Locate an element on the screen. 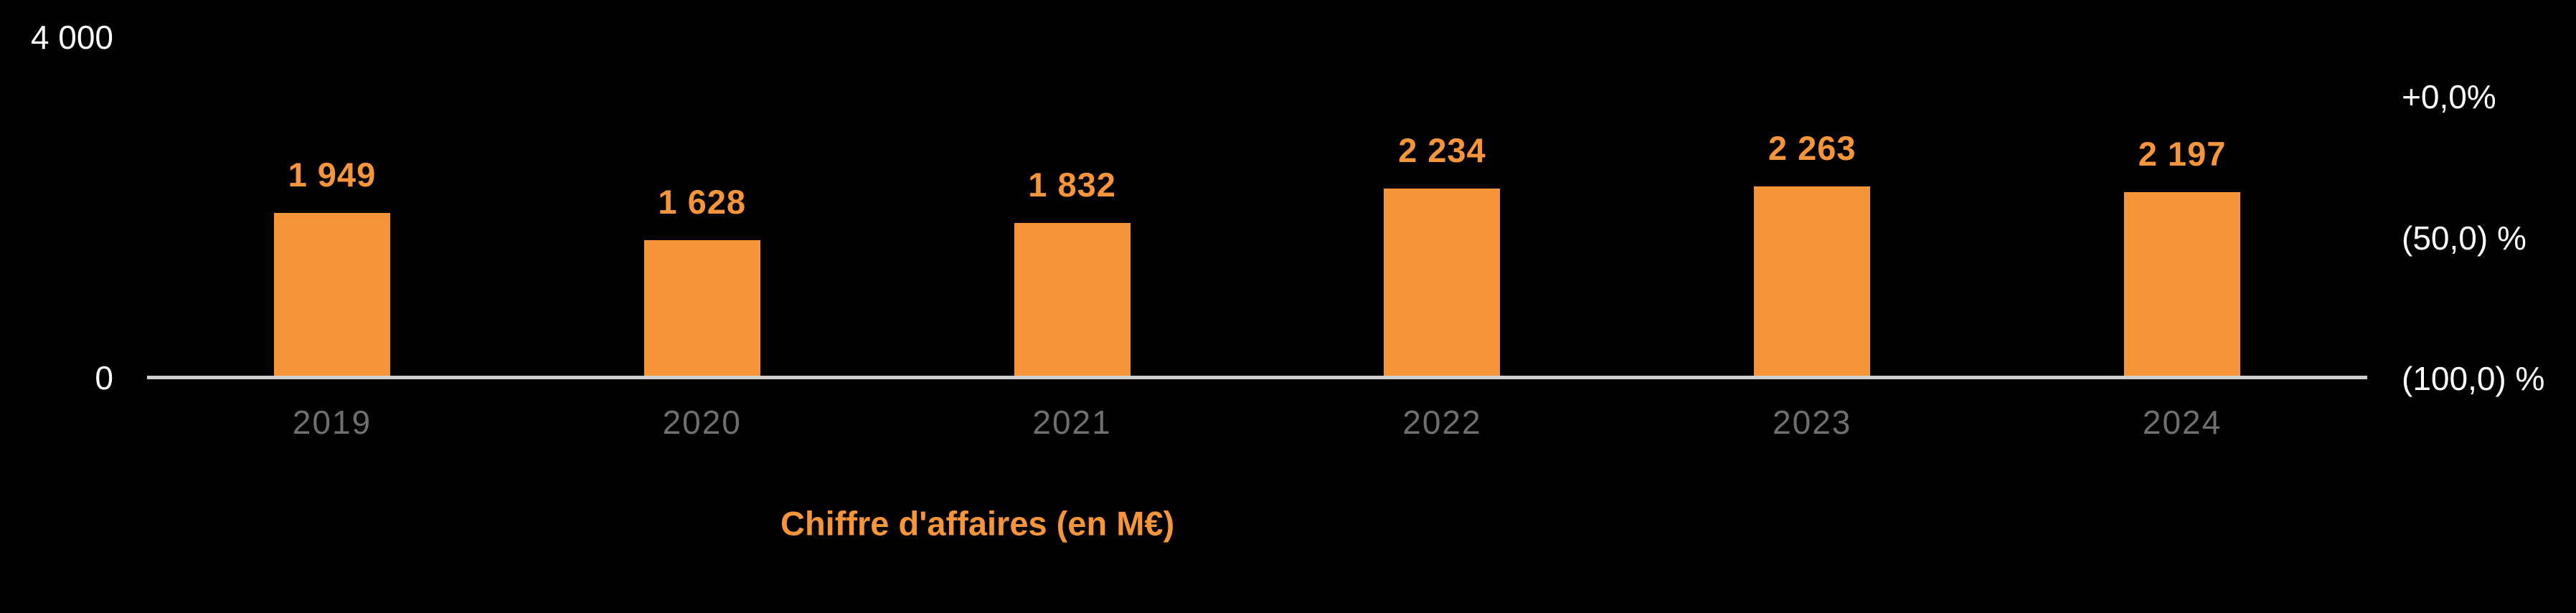  bar-group-2020: 1 628 is located at coordinates (702, 208).